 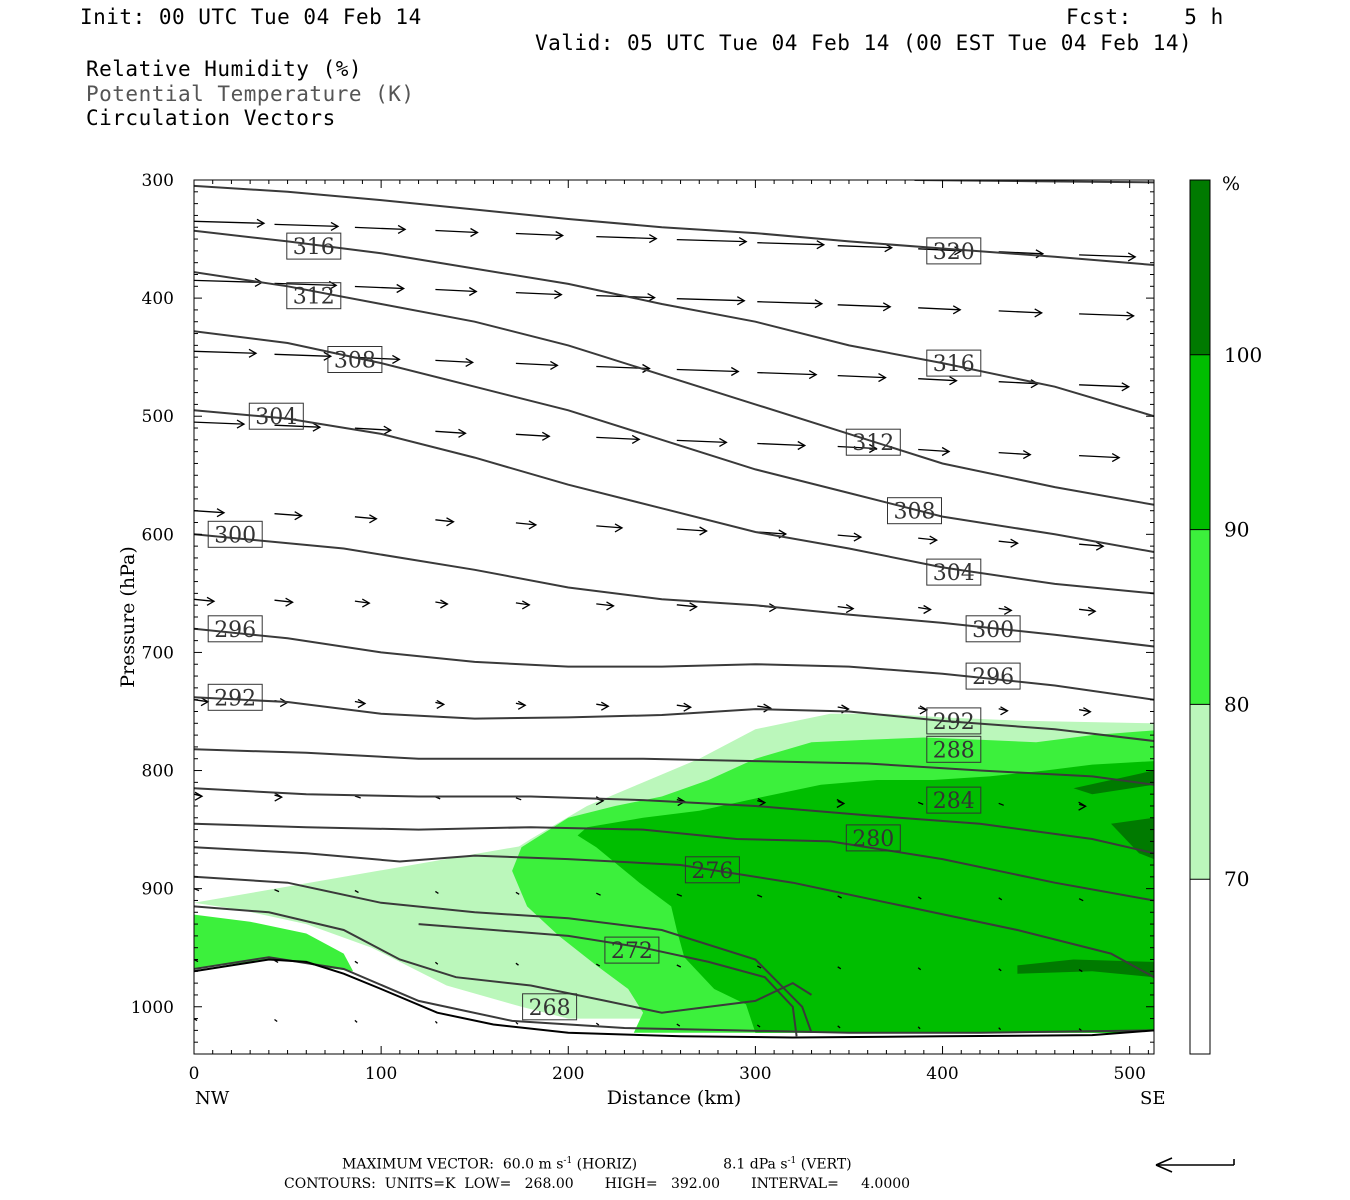 I want to click on x-tick-label: 400, so click(x=942, y=1074).